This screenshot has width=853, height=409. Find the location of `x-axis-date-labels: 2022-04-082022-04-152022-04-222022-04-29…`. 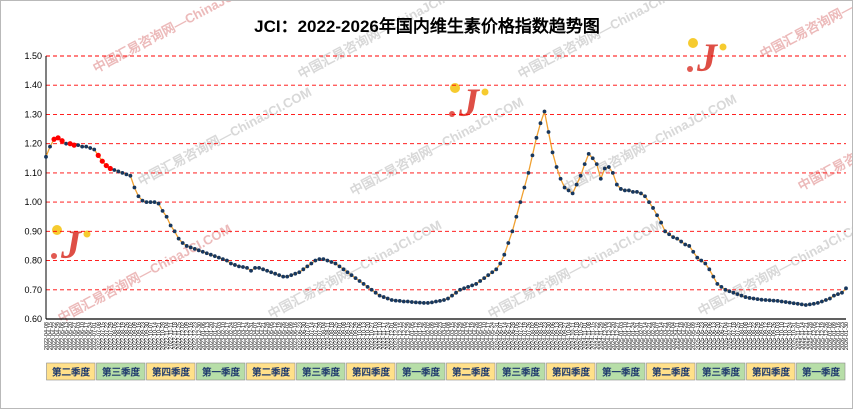

x-axis-date-labels: 2022-04-082022-04-152022-04-222022-04-29… is located at coordinates (447, 336).